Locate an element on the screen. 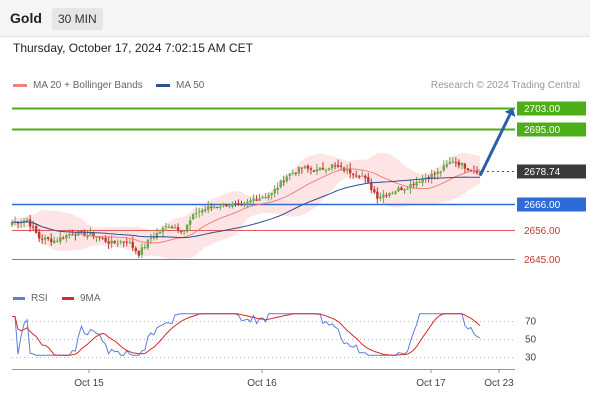 The height and width of the screenshot is (400, 590). ma20-label: MA 20 + Bollinger Bands is located at coordinates (88, 85).